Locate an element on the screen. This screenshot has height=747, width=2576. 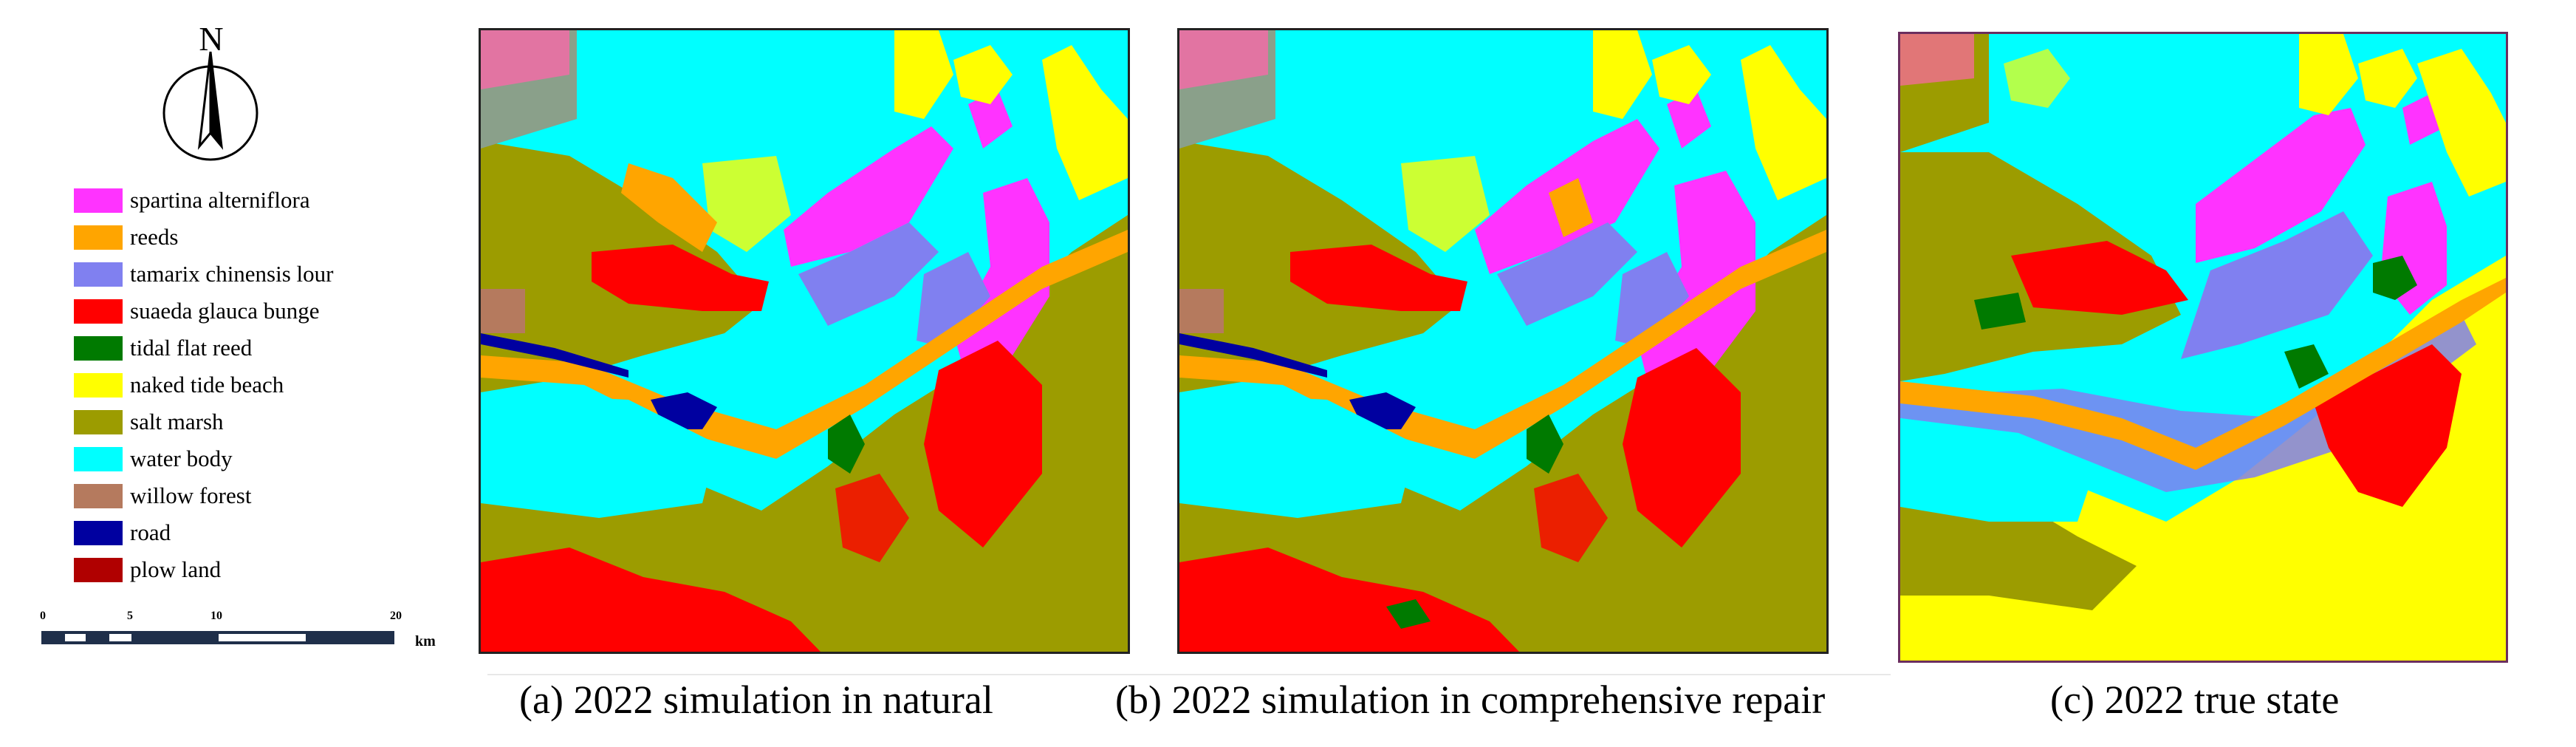
caption-text: simulation in comprehensive repair is located at coordinates (1543, 700).